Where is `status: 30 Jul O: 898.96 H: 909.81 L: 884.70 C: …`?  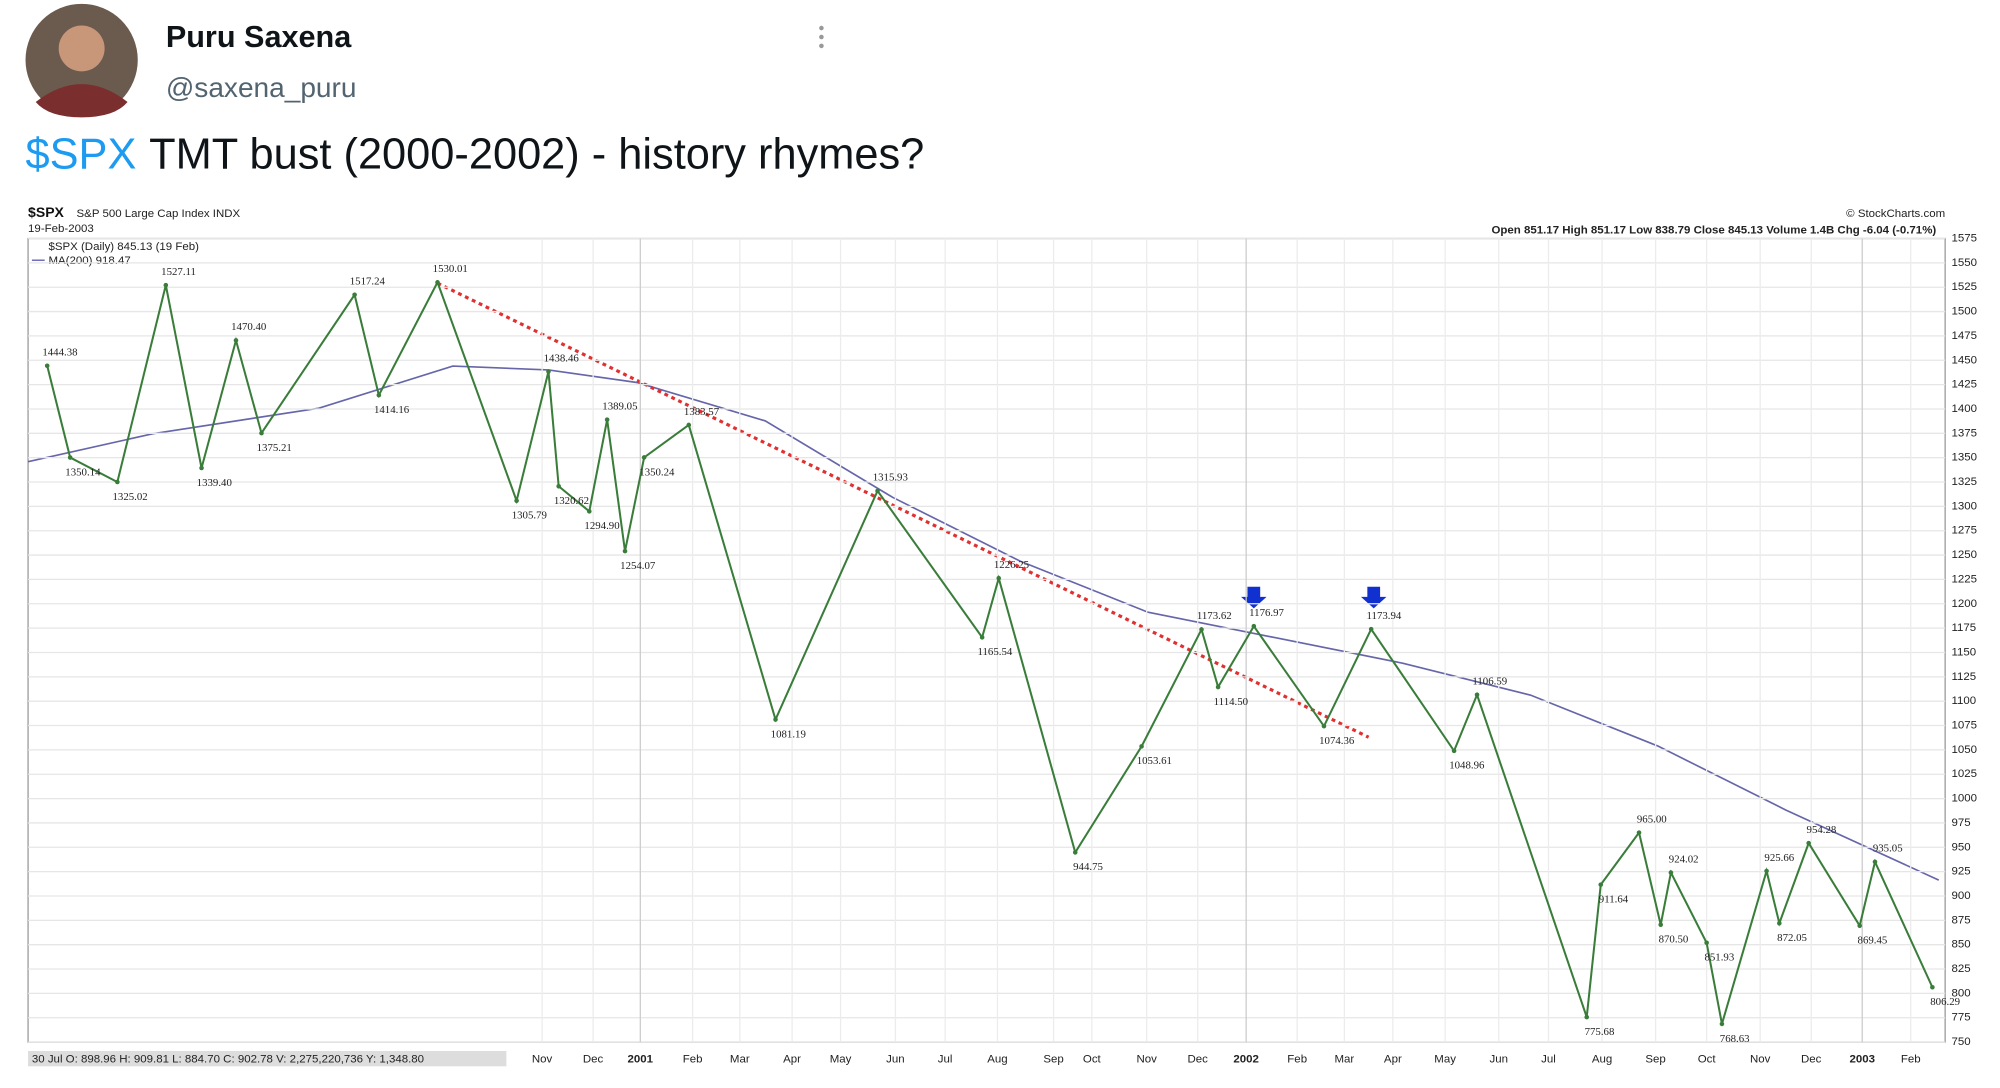 status: 30 Jul O: 898.96 H: 909.81 L: 884.70 C: … is located at coordinates (228, 1059).